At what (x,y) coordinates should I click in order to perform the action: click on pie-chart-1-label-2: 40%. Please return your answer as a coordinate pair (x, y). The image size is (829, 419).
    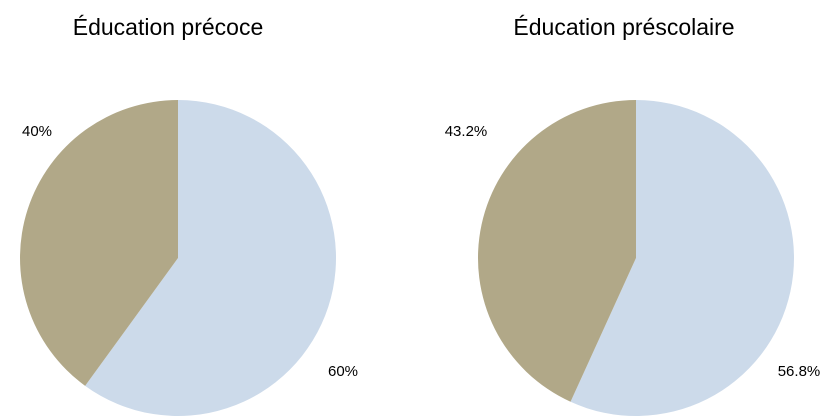
    Looking at the image, I should click on (37, 131).